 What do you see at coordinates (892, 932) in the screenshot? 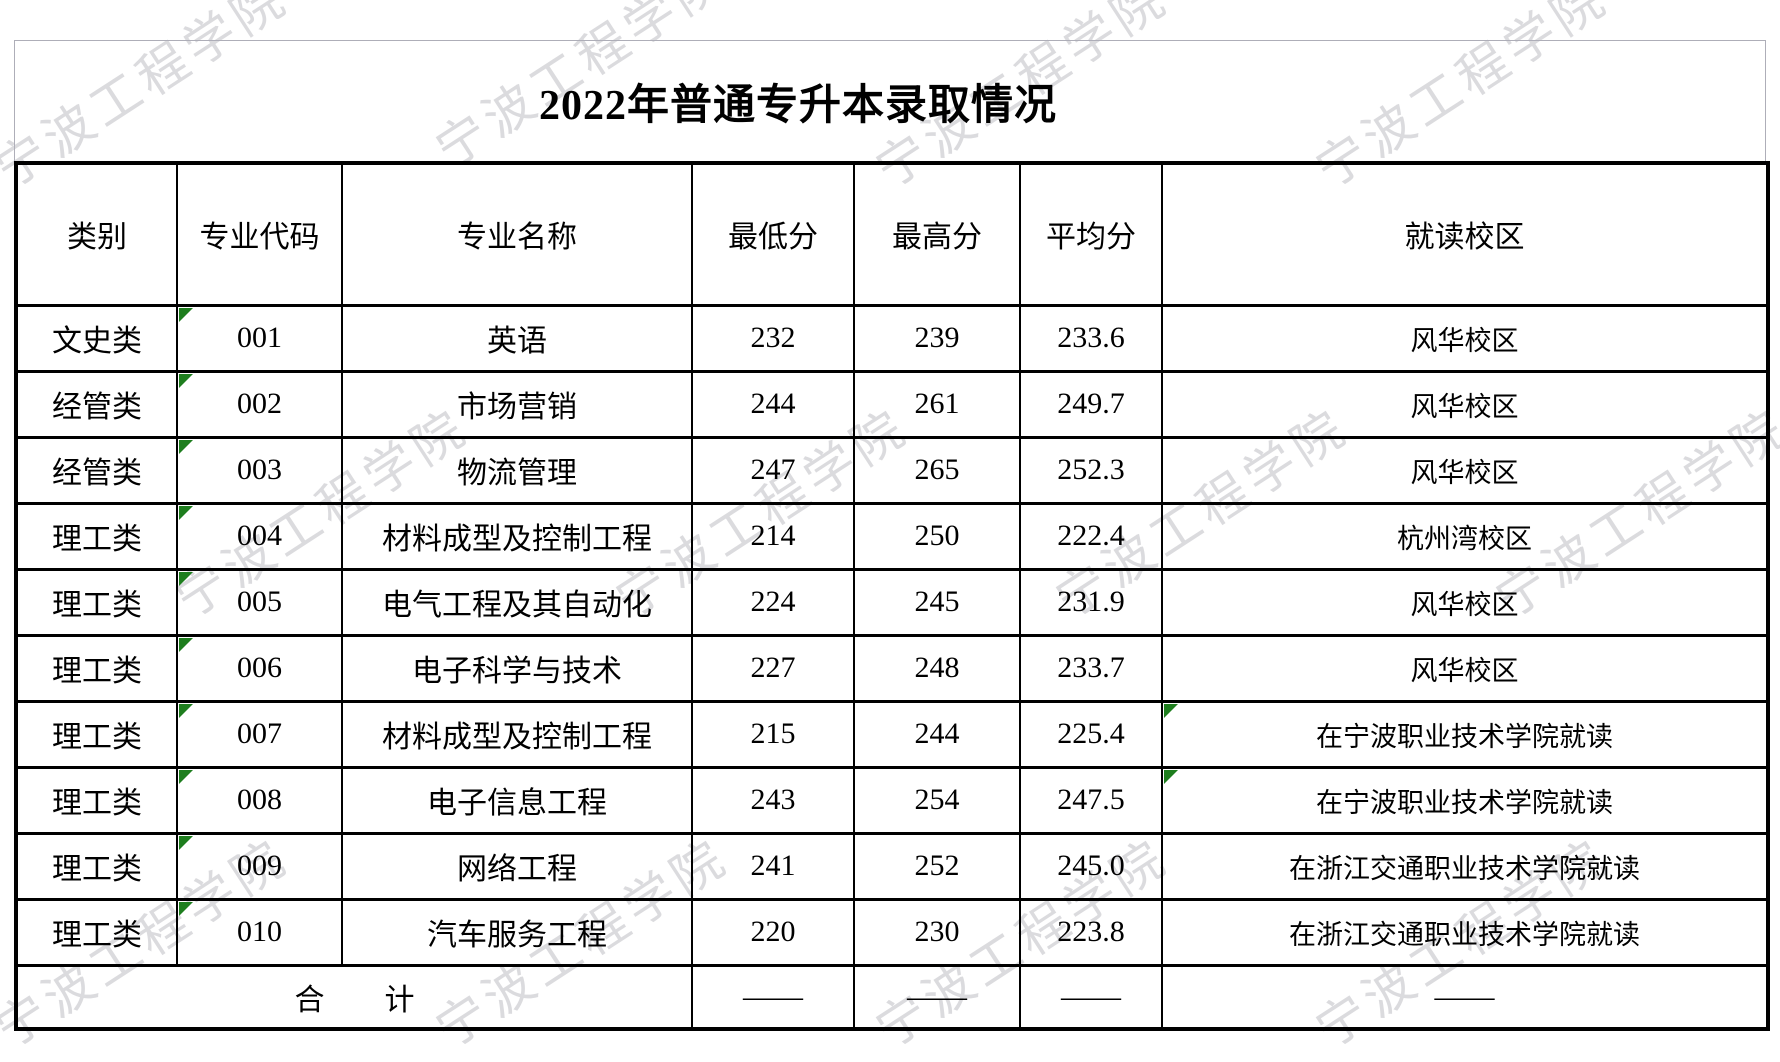
I see `table-row: 理工类 010 汽车服务工程 220 230 223.8 在浙江交通职业技术学院就读` at bounding box center [892, 932].